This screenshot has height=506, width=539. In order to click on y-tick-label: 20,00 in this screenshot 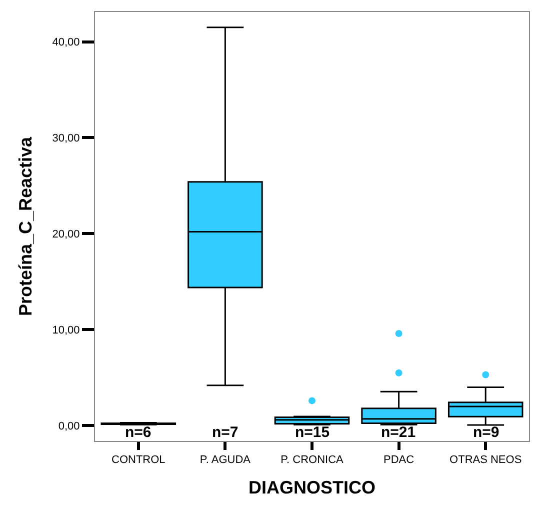, I will do `click(66, 234)`.